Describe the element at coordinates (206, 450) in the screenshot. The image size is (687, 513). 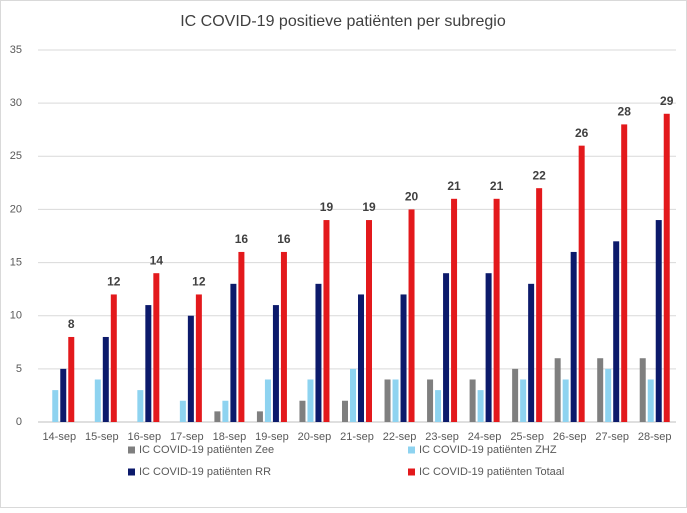
I see `legend-label: IC COVID-19 patiënten Zee` at that location.